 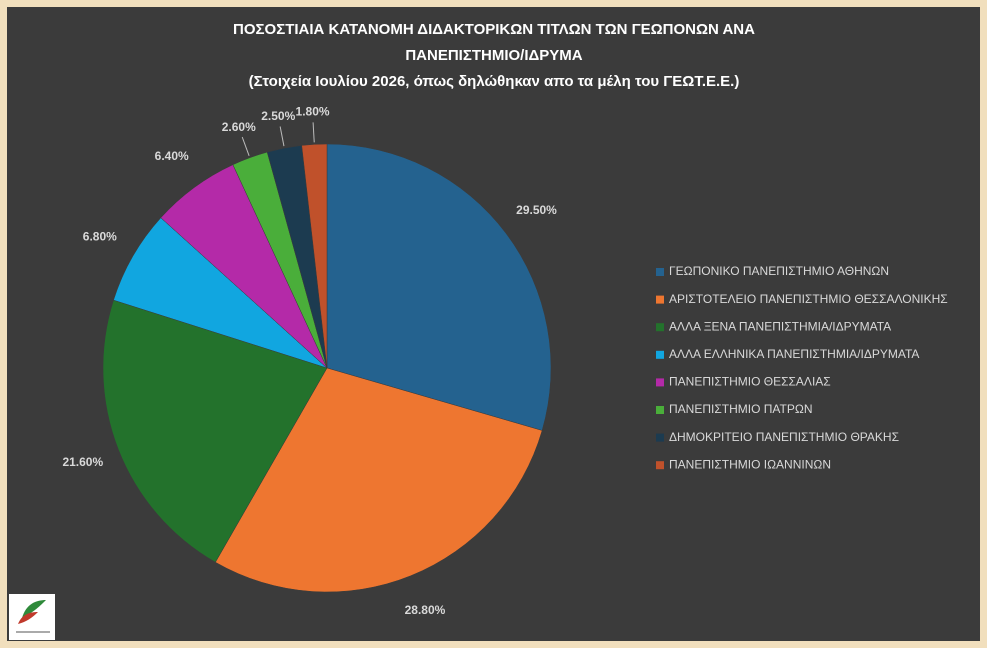 I want to click on data-label: 29.50%, so click(x=536, y=210).